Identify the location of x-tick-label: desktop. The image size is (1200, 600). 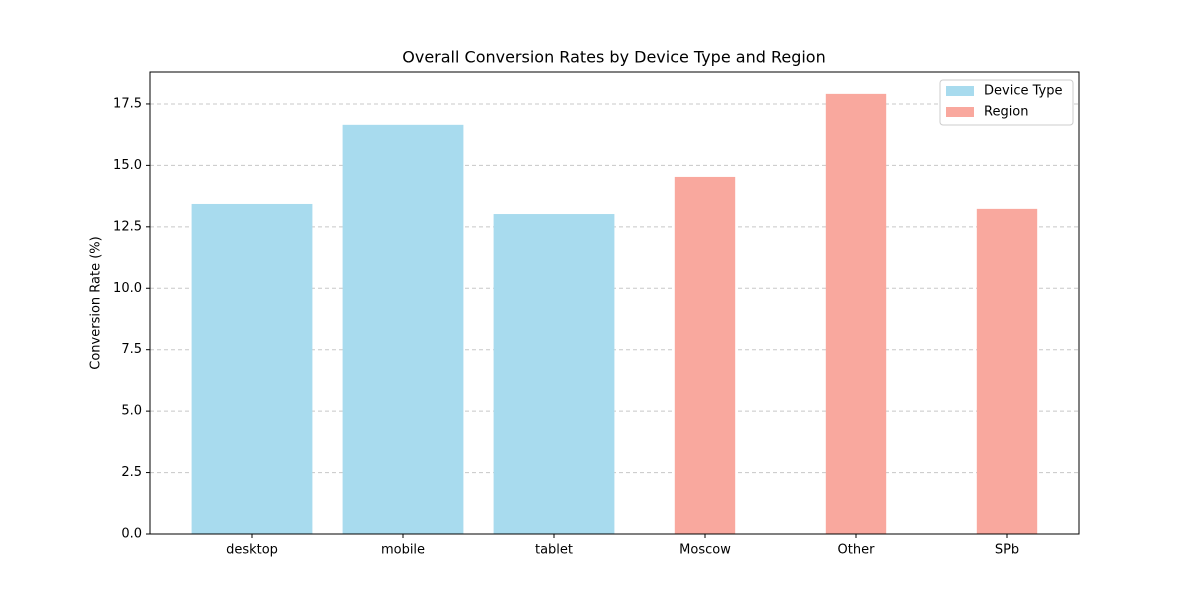
(252, 550).